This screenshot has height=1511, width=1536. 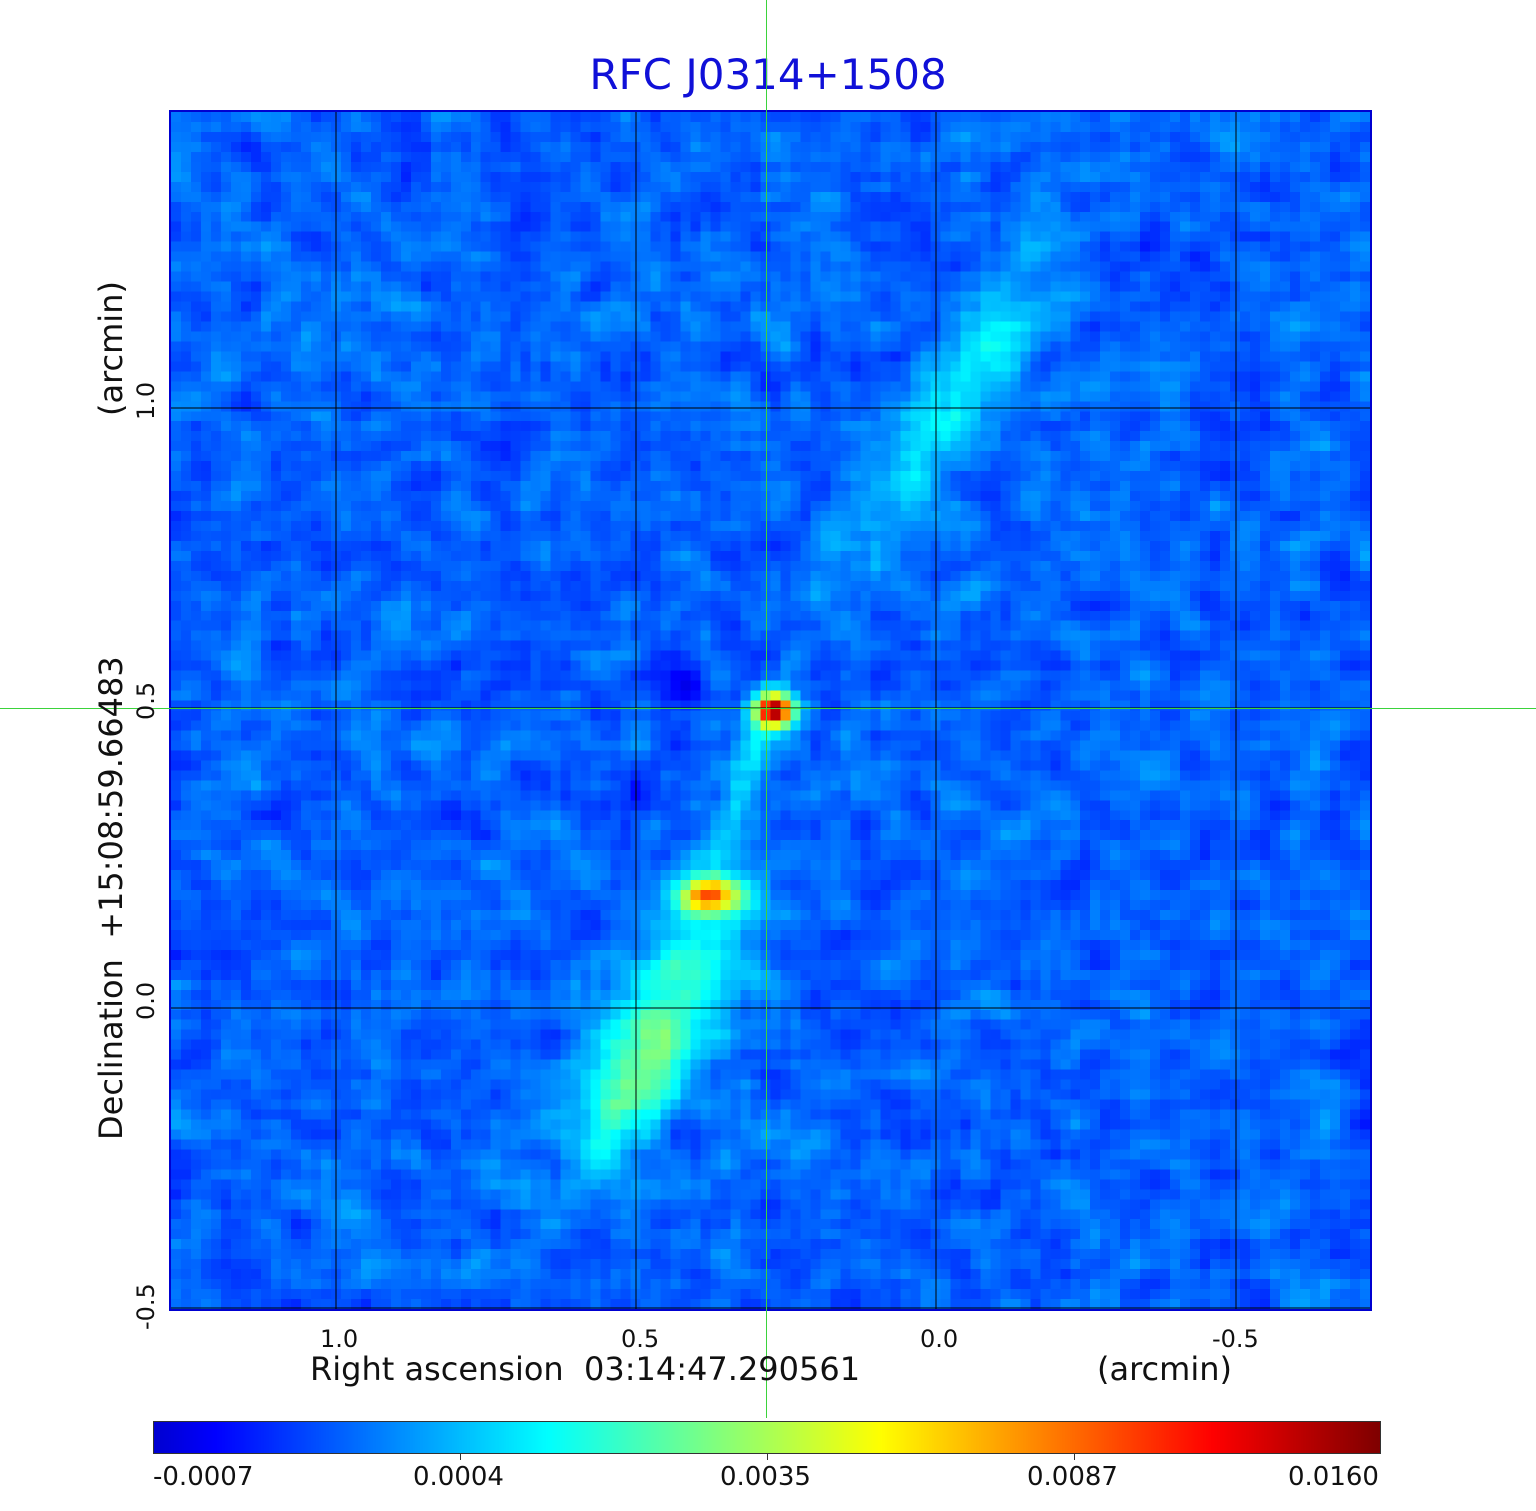 What do you see at coordinates (1235, 1339) in the screenshot?
I see `x-tick-label: -0.5` at bounding box center [1235, 1339].